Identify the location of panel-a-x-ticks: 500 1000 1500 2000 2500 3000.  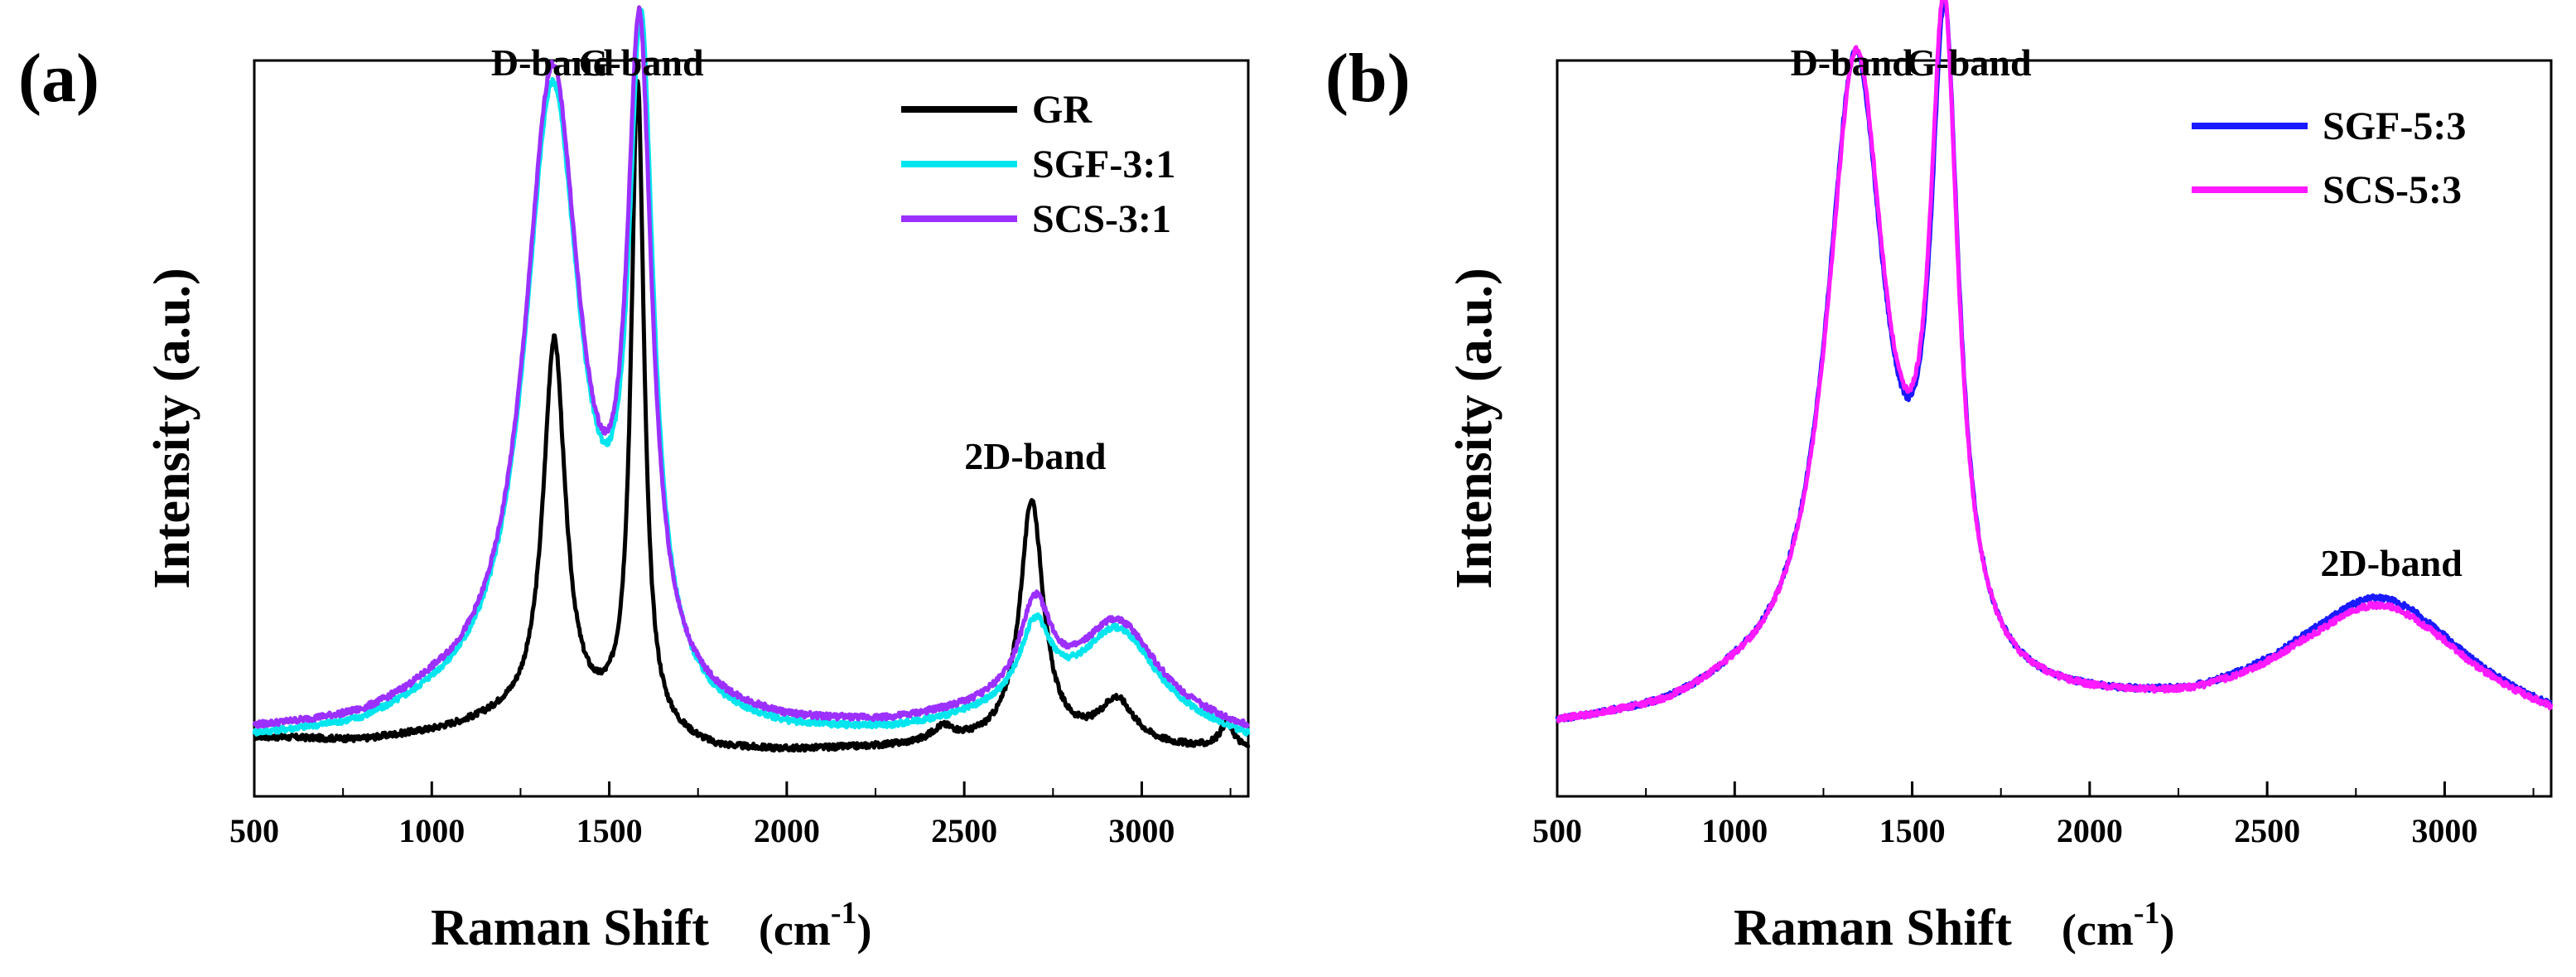
(731, 815).